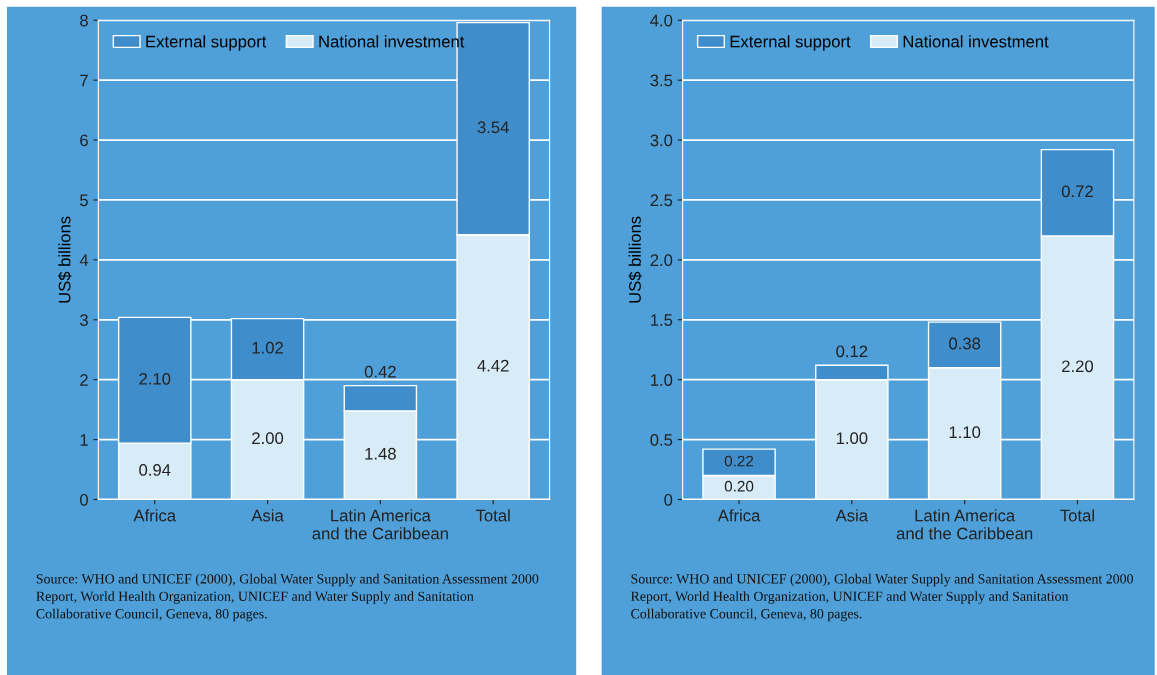  I want to click on y-tick-label: 2, so click(84, 380).